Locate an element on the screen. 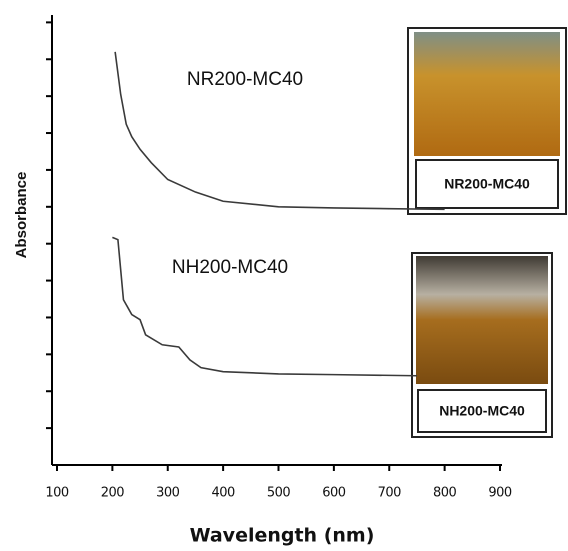 The height and width of the screenshot is (551, 568). inset-label: NH200-MC40 is located at coordinates (482, 411).